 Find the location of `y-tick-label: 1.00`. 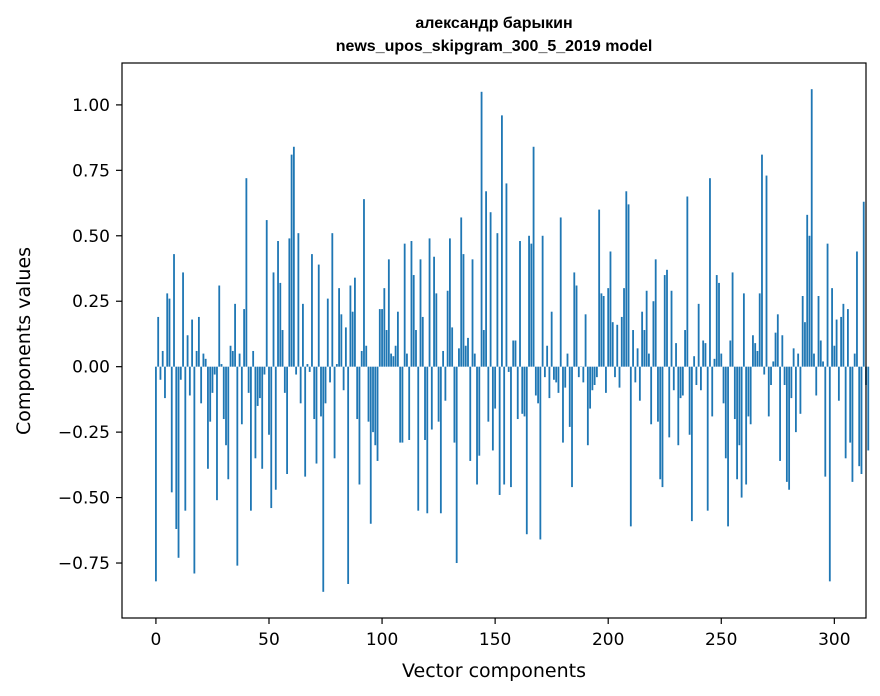

y-tick-label: 1.00 is located at coordinates (91, 106).